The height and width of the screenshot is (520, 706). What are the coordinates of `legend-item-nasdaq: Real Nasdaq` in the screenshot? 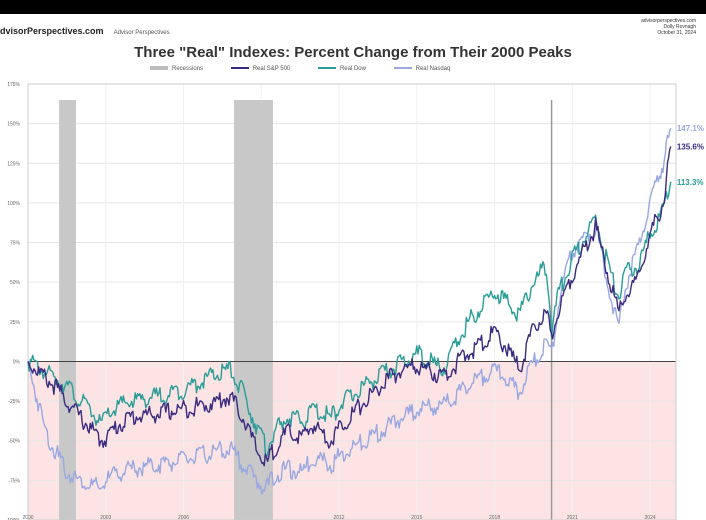 It's located at (422, 69).